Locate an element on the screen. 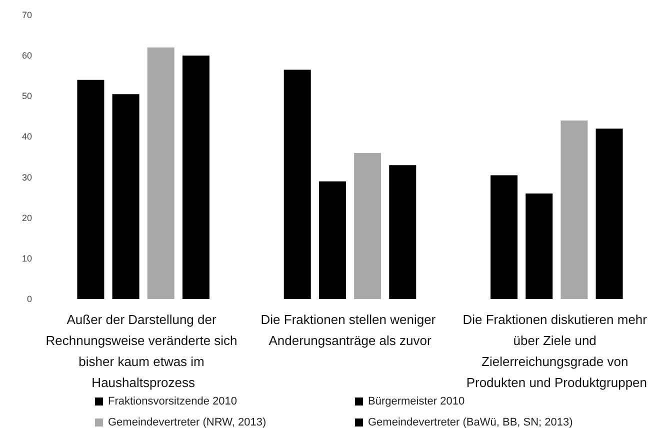 The image size is (672, 439). y-tick-label: 70 is located at coordinates (27, 15).